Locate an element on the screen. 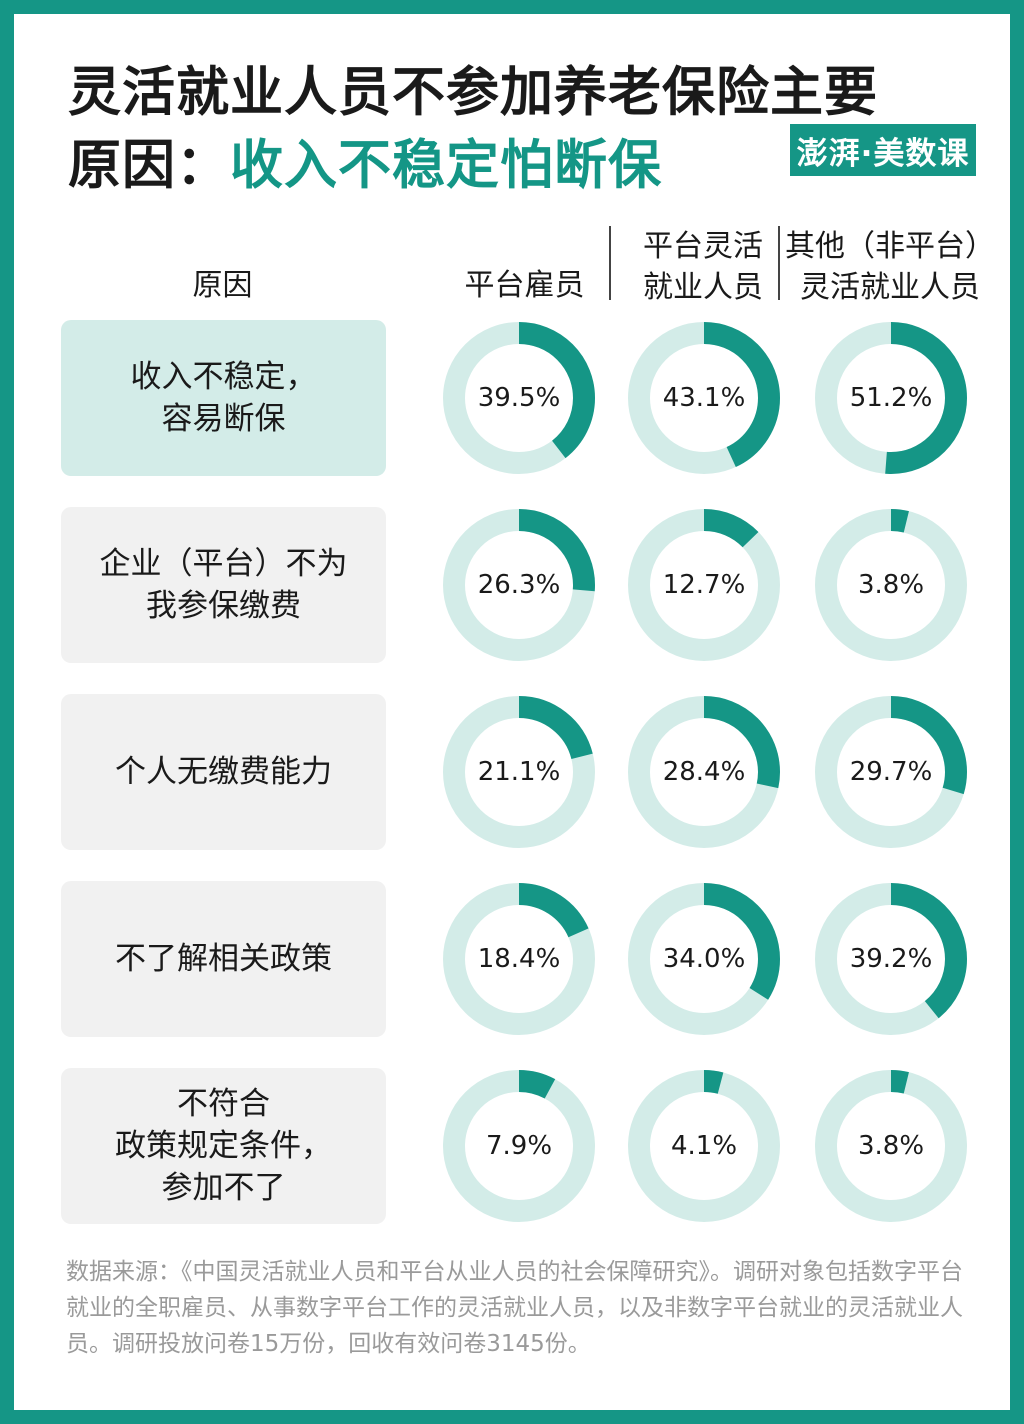 The width and height of the screenshot is (1024, 1424). donut-percent-label: 28.4% is located at coordinates (704, 772).